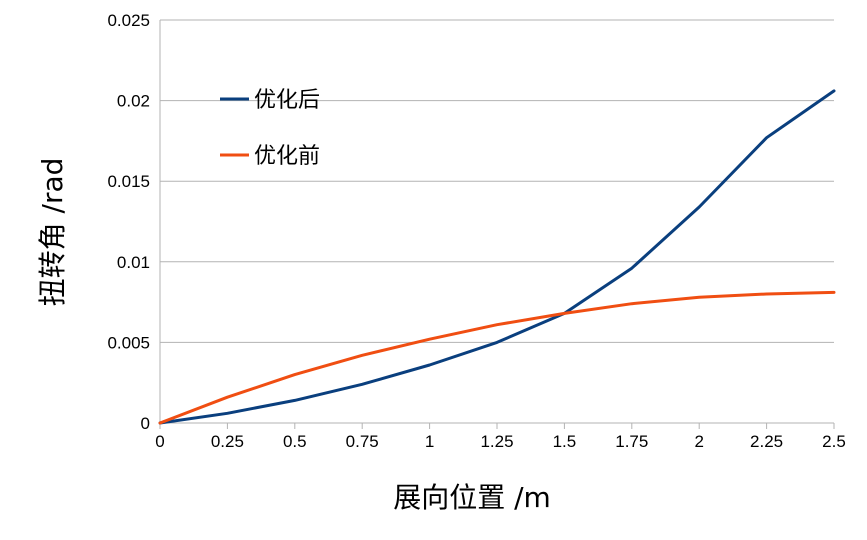 Image resolution: width=867 pixels, height=540 pixels. I want to click on x-tick-label: 1.75, so click(631, 441).